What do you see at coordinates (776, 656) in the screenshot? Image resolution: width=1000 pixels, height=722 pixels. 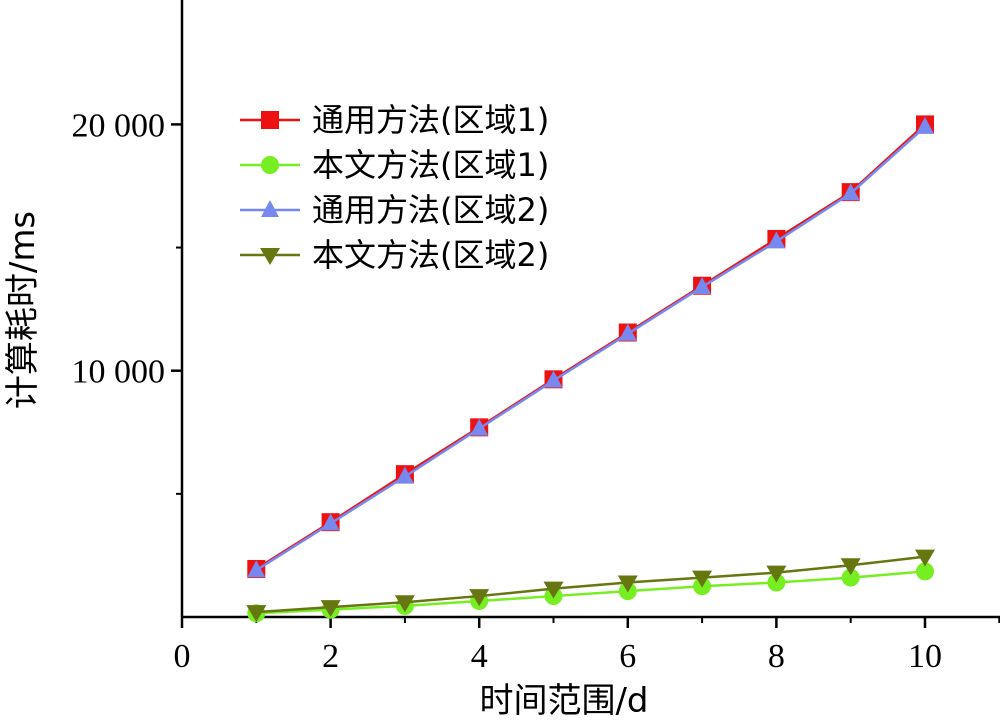 I see `x-tick-label: 8` at bounding box center [776, 656].